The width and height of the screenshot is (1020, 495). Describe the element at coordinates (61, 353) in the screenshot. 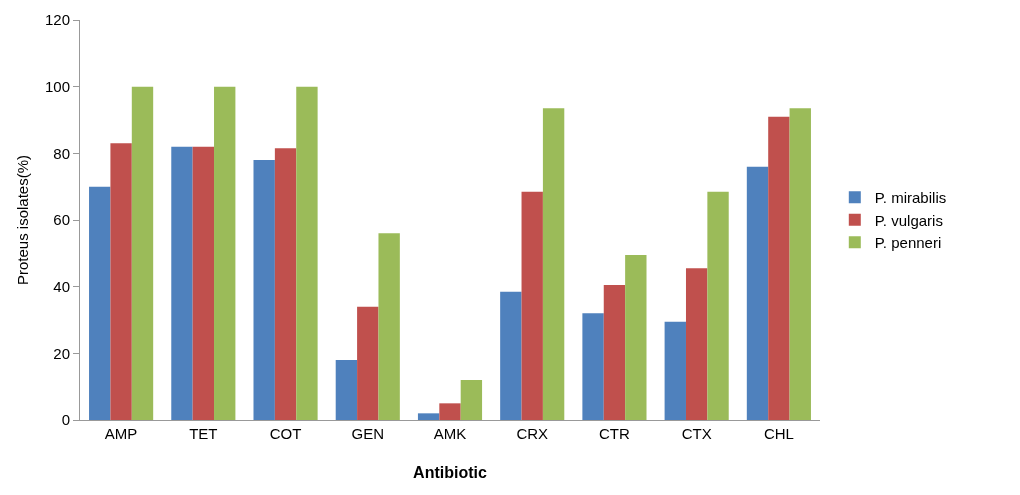

I see `y-tick-label: 20` at that location.